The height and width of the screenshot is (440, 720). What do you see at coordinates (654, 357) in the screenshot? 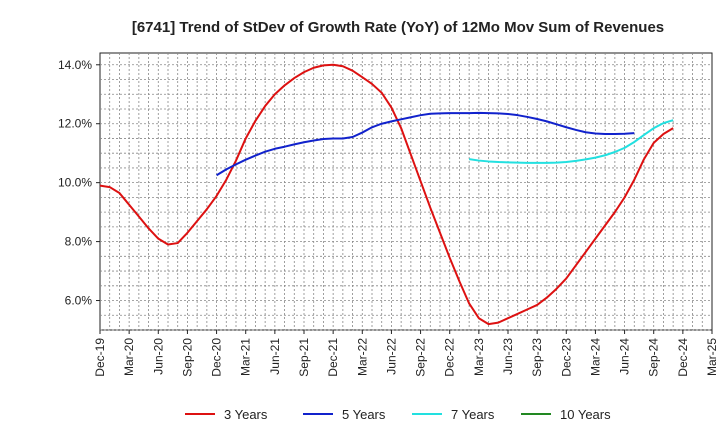
I see `x-tick-label: Sep-24` at bounding box center [654, 357].